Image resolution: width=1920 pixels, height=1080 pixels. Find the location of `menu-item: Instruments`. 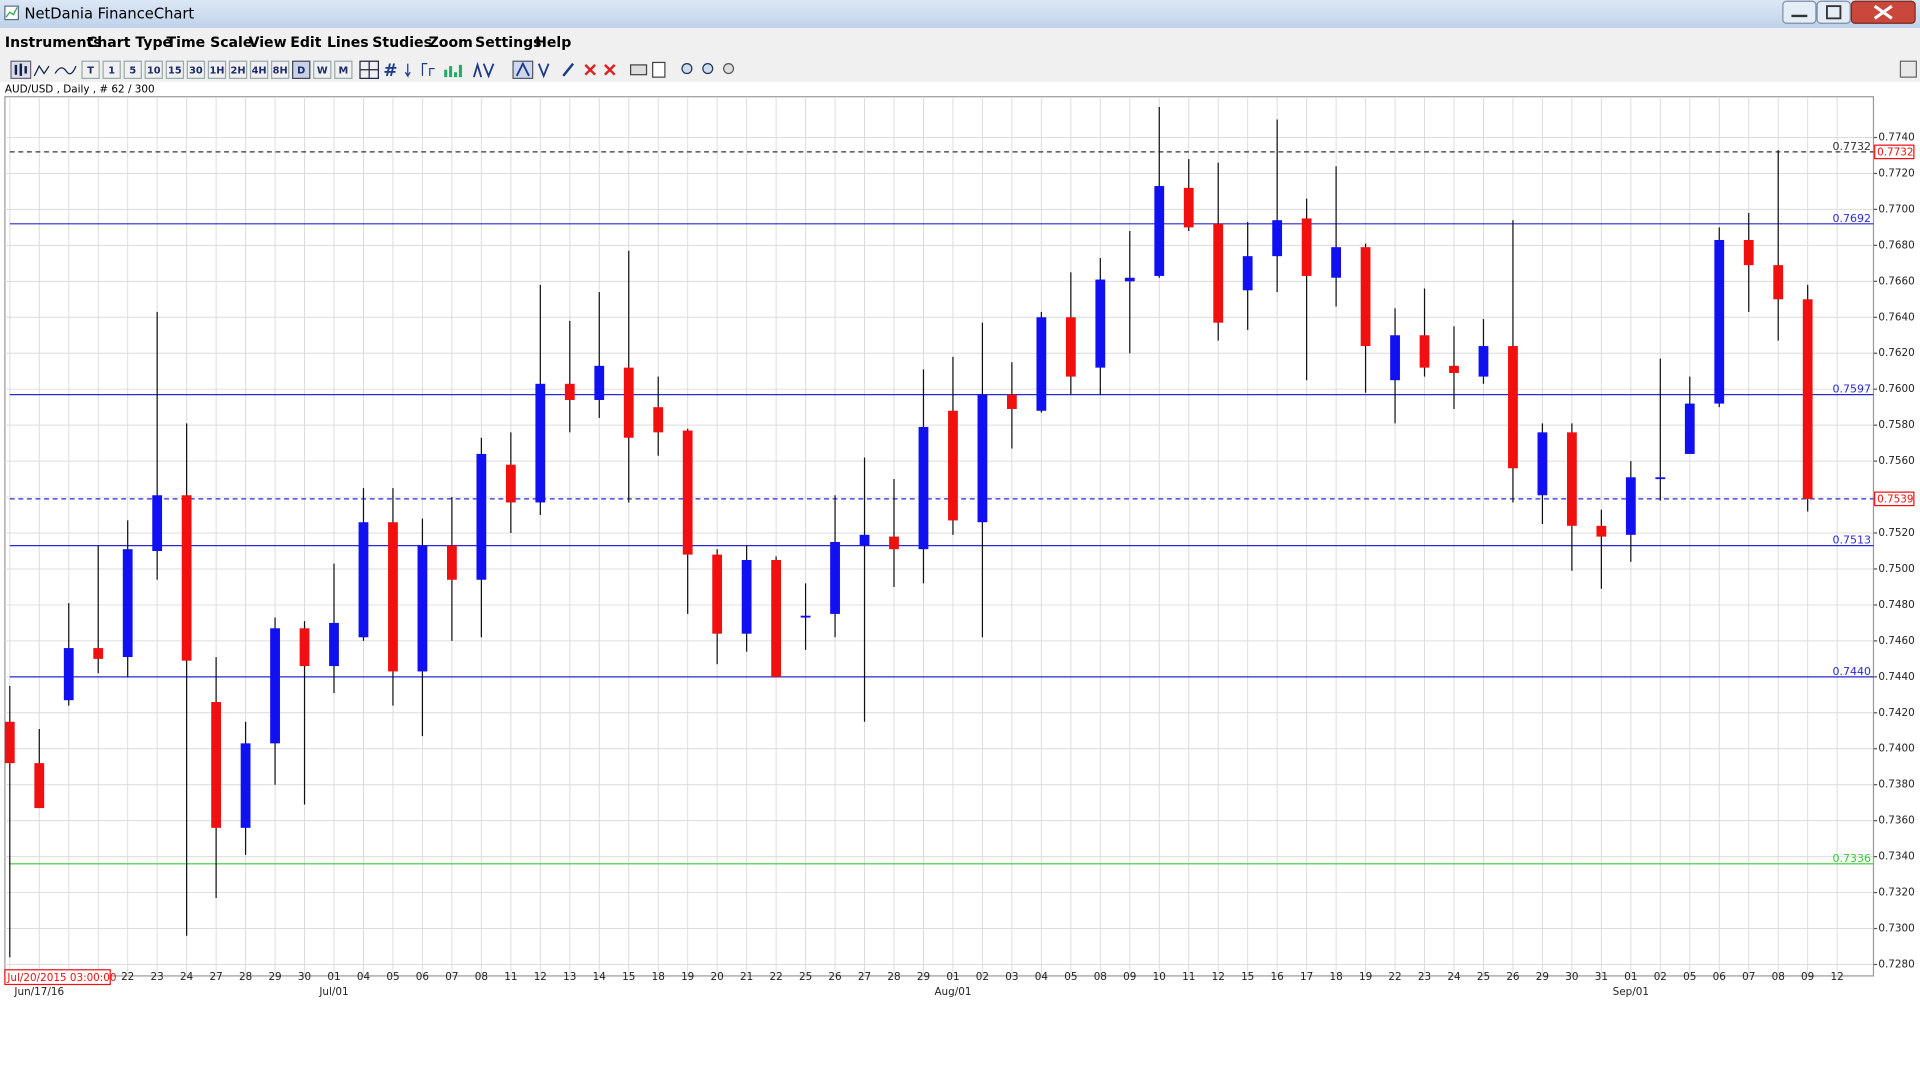

menu-item: Instruments is located at coordinates (53, 43).